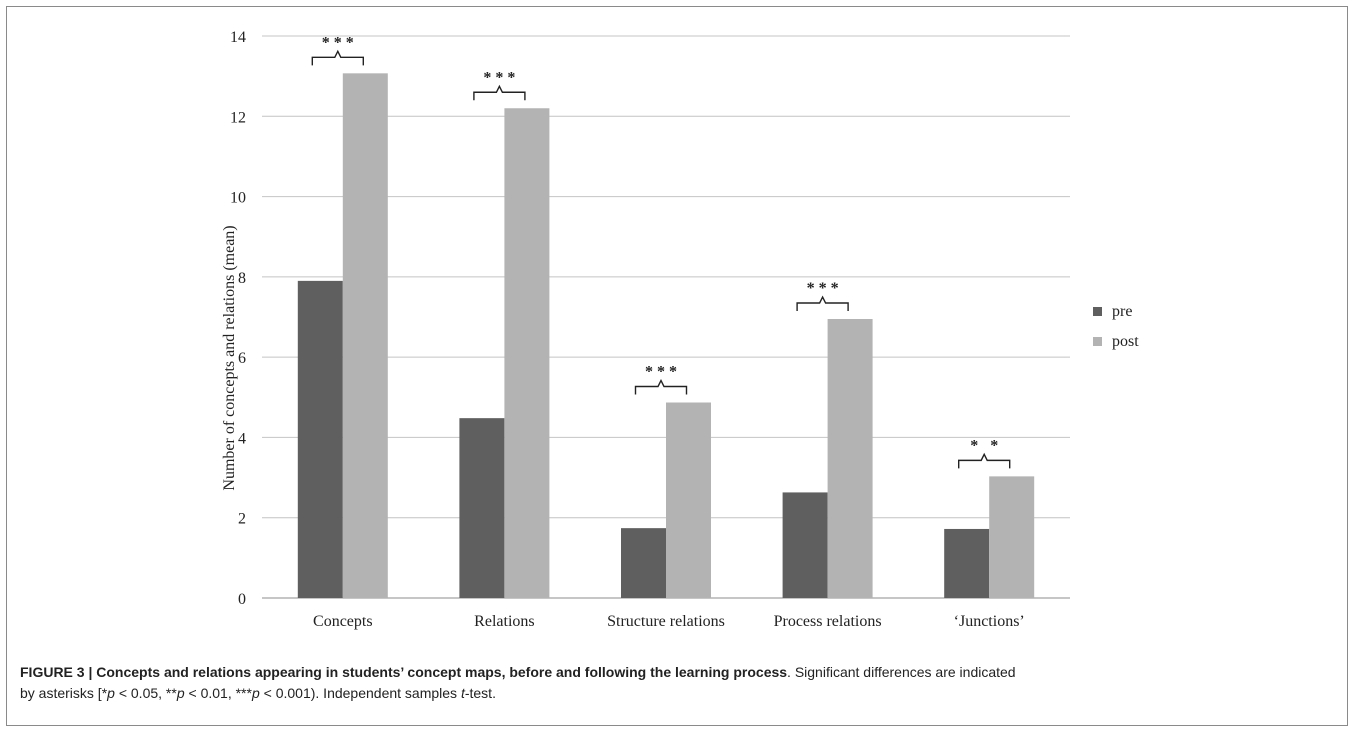 The height and width of the screenshot is (733, 1356). Describe the element at coordinates (238, 117) in the screenshot. I see `y-tick-label: 12` at that location.